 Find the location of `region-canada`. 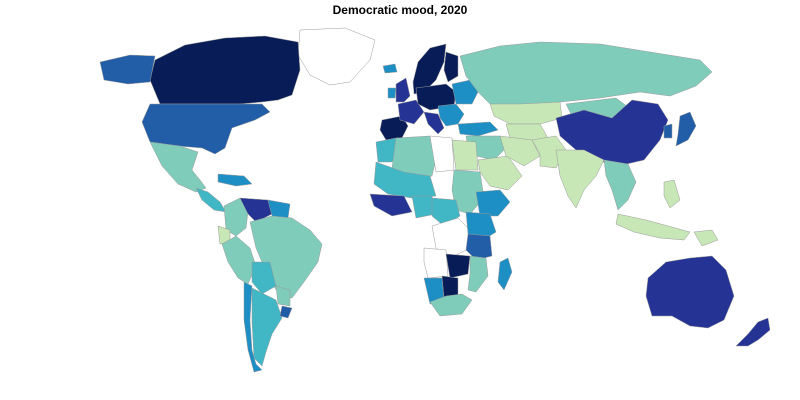

region-canada is located at coordinates (225, 70).